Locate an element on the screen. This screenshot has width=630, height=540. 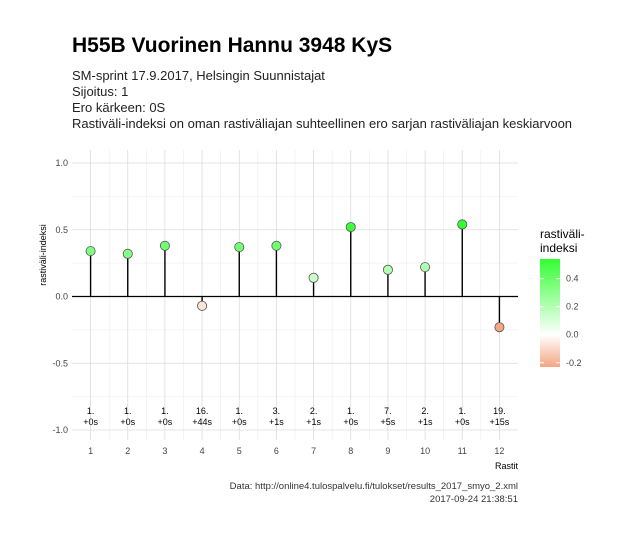
x-tick-label: 8 is located at coordinates (350, 451).